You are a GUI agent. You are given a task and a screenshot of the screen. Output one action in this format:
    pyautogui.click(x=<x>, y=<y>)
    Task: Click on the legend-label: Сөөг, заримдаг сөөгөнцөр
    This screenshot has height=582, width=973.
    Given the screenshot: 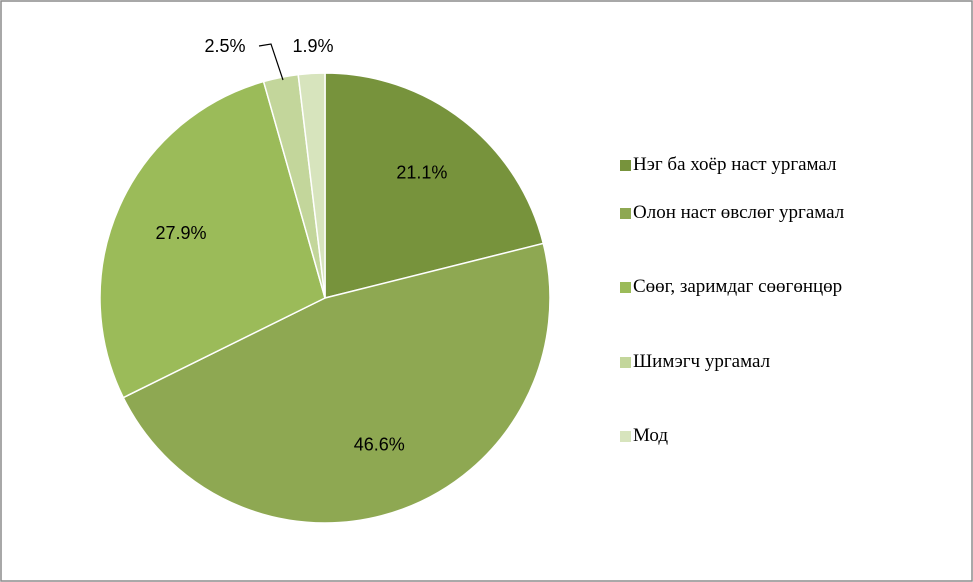 What is the action you would take?
    pyautogui.click(x=738, y=286)
    